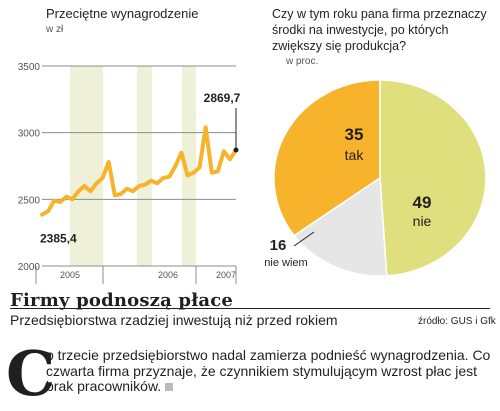 Image resolution: width=500 pixels, height=411 pixels. I want to click on x-tick-label-2007: 2007, so click(226, 275).